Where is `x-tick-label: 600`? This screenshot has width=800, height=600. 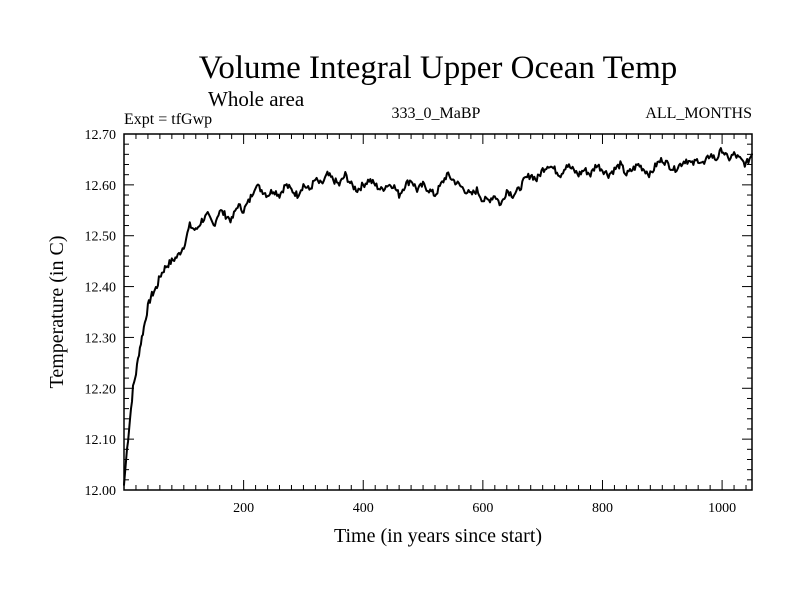
x-tick-label: 600 is located at coordinates (482, 508).